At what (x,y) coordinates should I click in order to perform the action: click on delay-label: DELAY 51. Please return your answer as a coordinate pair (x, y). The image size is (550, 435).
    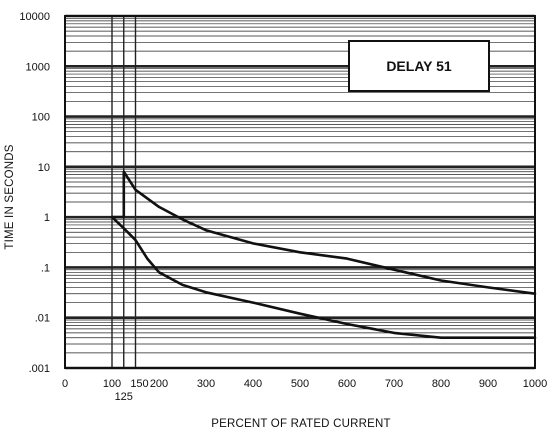
    Looking at the image, I should click on (419, 66).